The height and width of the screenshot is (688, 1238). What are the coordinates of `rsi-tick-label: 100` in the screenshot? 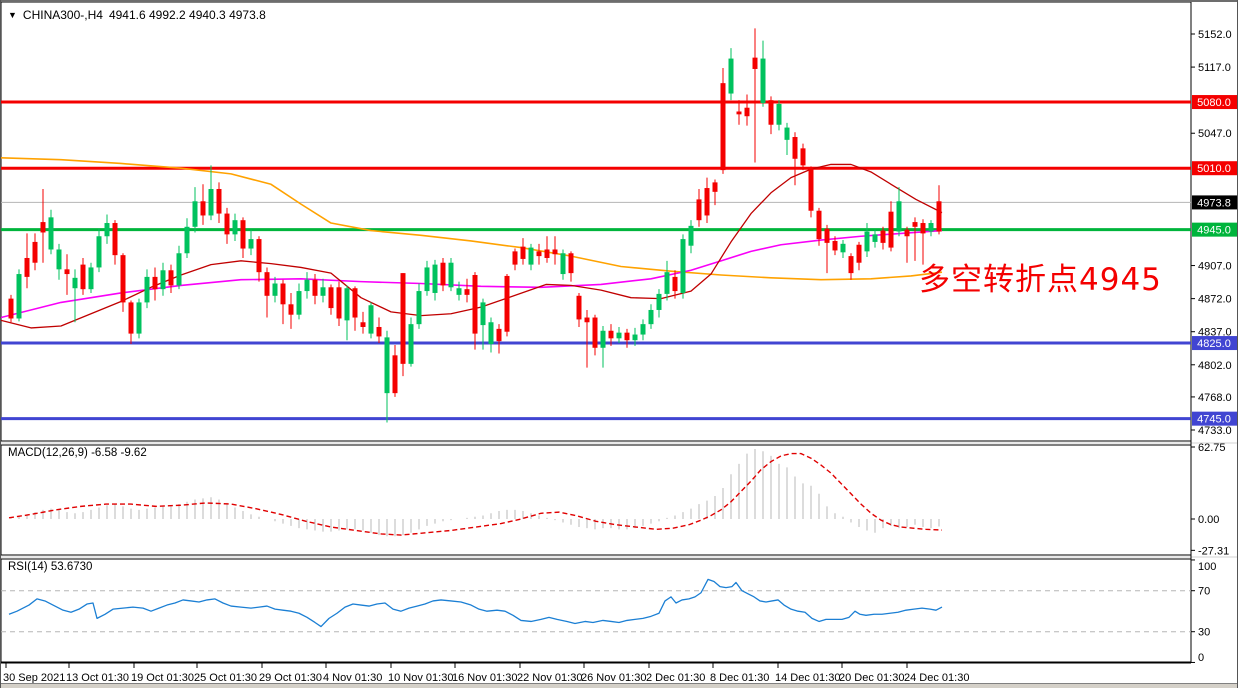 It's located at (1207, 567).